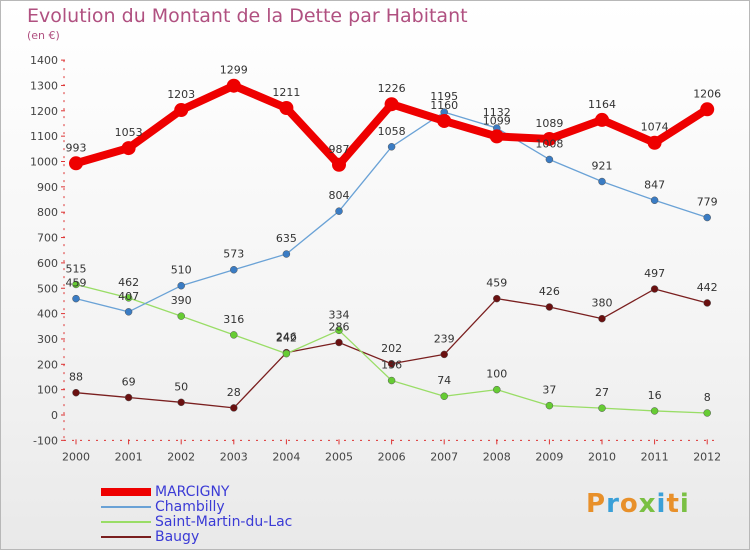 The image size is (750, 550). Describe the element at coordinates (673, 504) in the screenshot. I see `logo-letter: t` at that location.